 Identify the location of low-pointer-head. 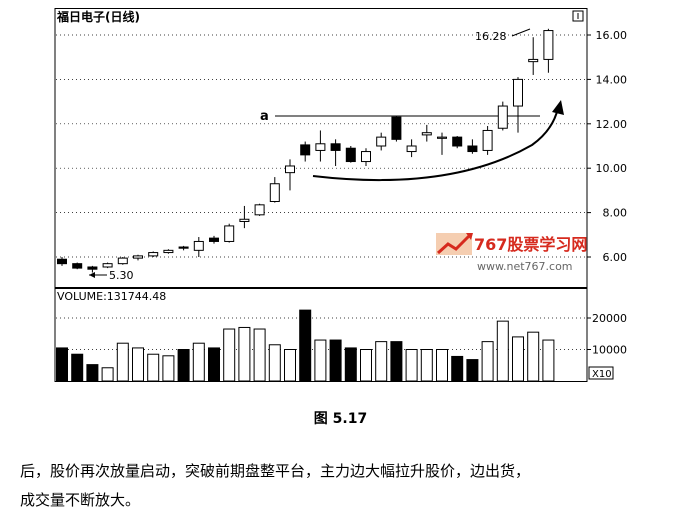
(92, 275).